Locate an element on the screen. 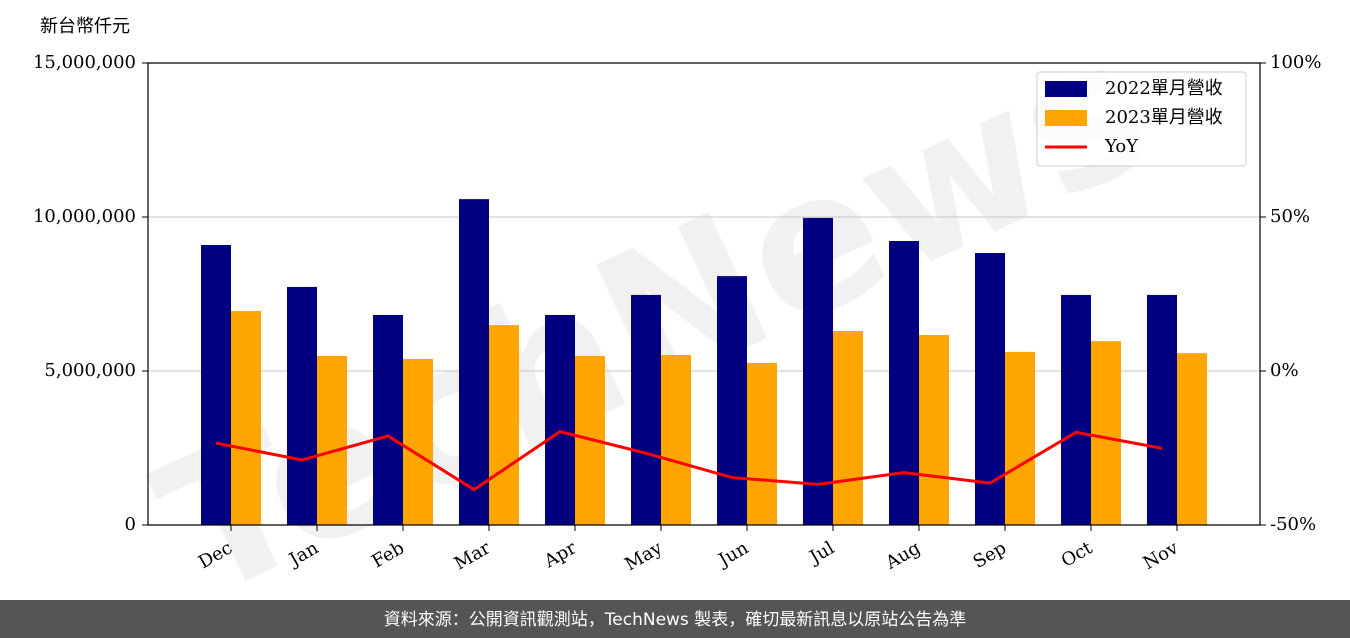  x-tick-label: Jun is located at coordinates (732, 554).